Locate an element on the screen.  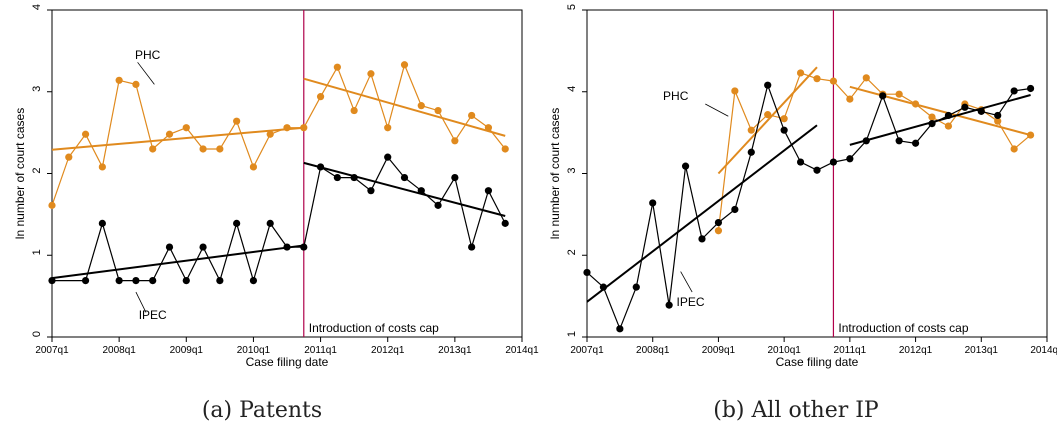
y-tick-label: 4 is located at coordinates (572, 89).